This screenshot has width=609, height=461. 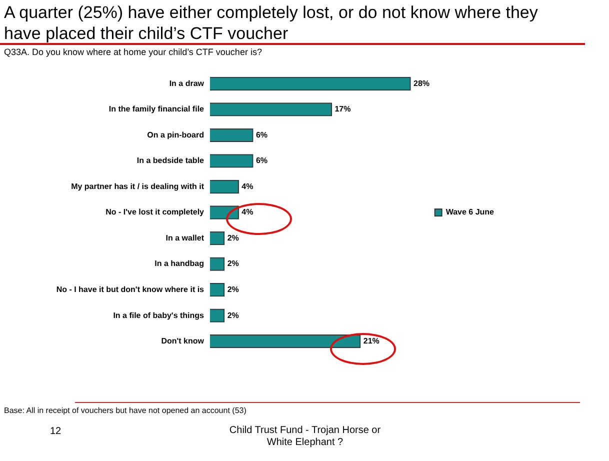 What do you see at coordinates (156, 109) in the screenshot?
I see `y-tick-label: In the family financial file` at bounding box center [156, 109].